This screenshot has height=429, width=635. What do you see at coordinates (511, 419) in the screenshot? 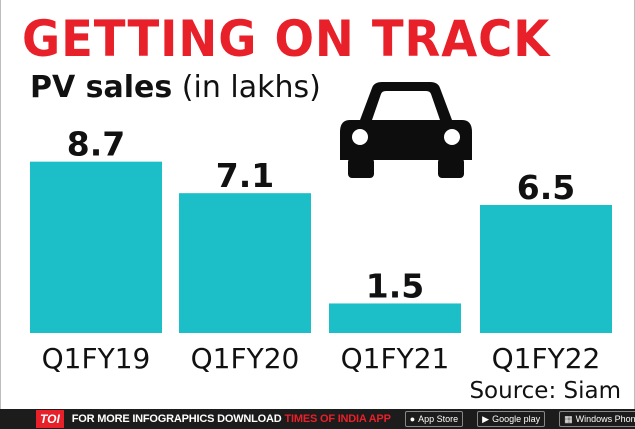
I see `google-play-badge: ▶ Google play` at bounding box center [511, 419].